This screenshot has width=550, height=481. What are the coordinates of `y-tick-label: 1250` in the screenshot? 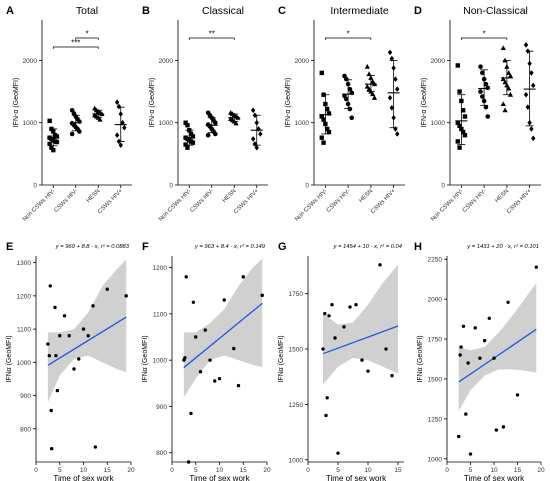 It's located at (296, 405).